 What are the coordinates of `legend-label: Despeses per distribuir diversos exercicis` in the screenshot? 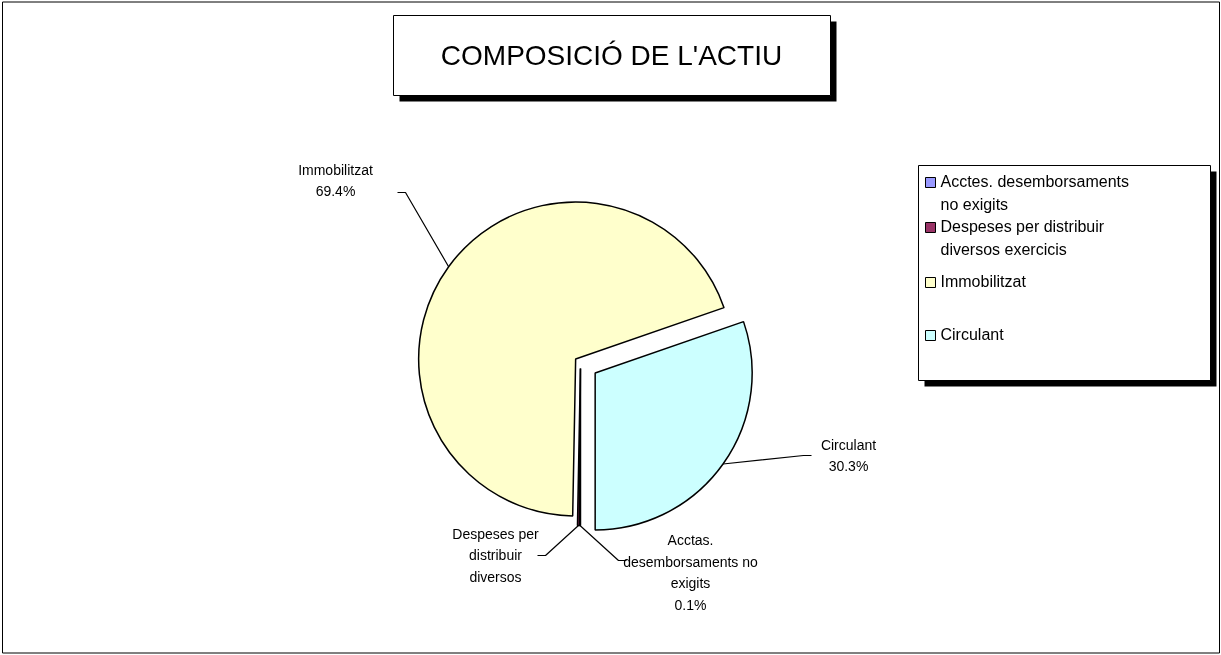 It's located at (1022, 238).